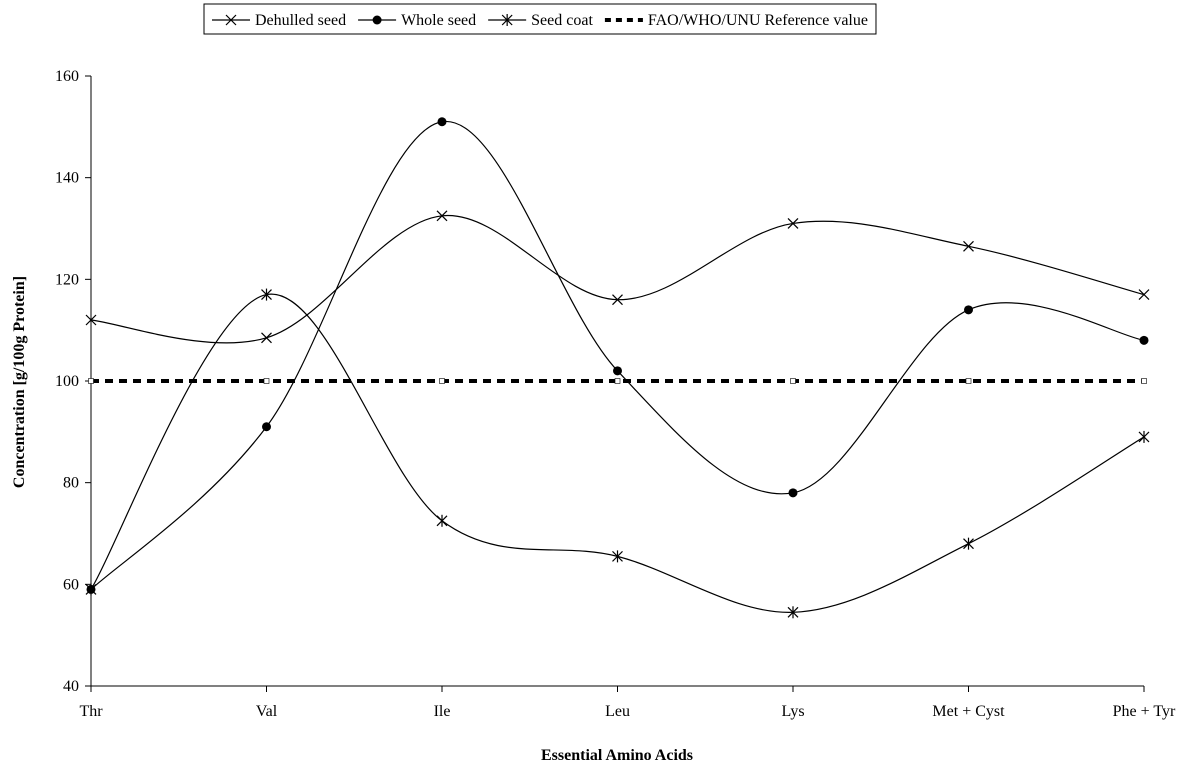  Describe the element at coordinates (67, 381) in the screenshot. I see `y-tick-label: 100` at that location.